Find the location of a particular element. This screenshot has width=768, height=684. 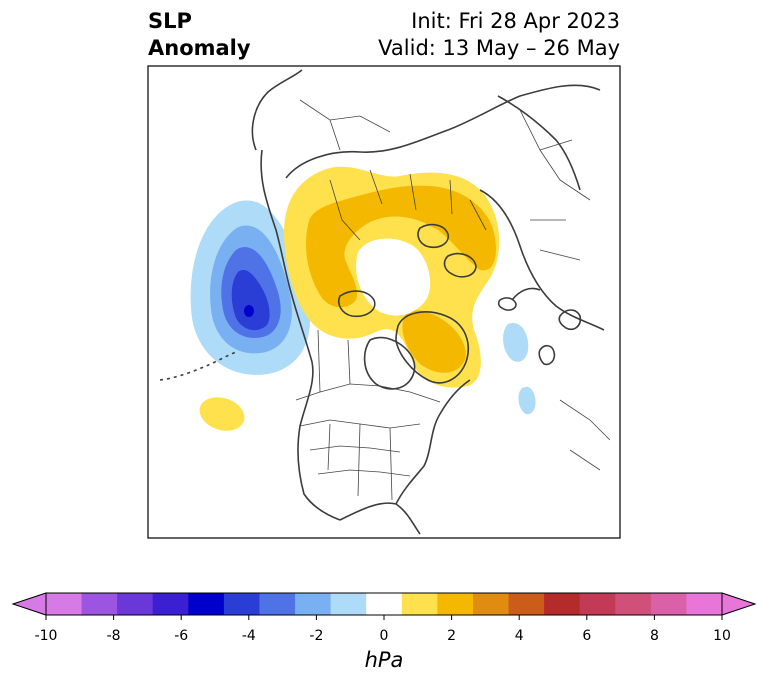

title-line-2: Anomaly is located at coordinates (199, 48).